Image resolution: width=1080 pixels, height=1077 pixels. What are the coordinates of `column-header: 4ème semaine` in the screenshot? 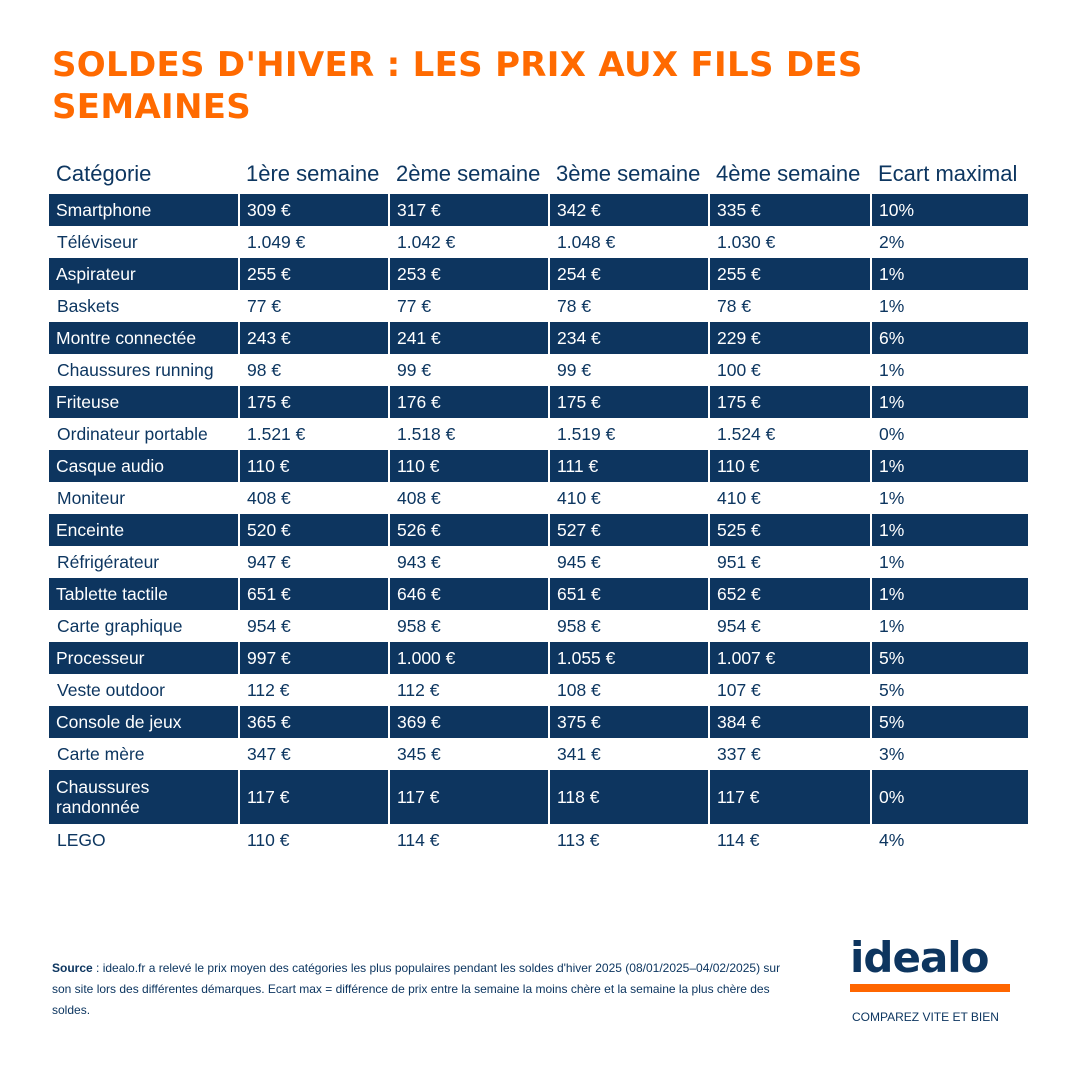 It's located at (788, 173).